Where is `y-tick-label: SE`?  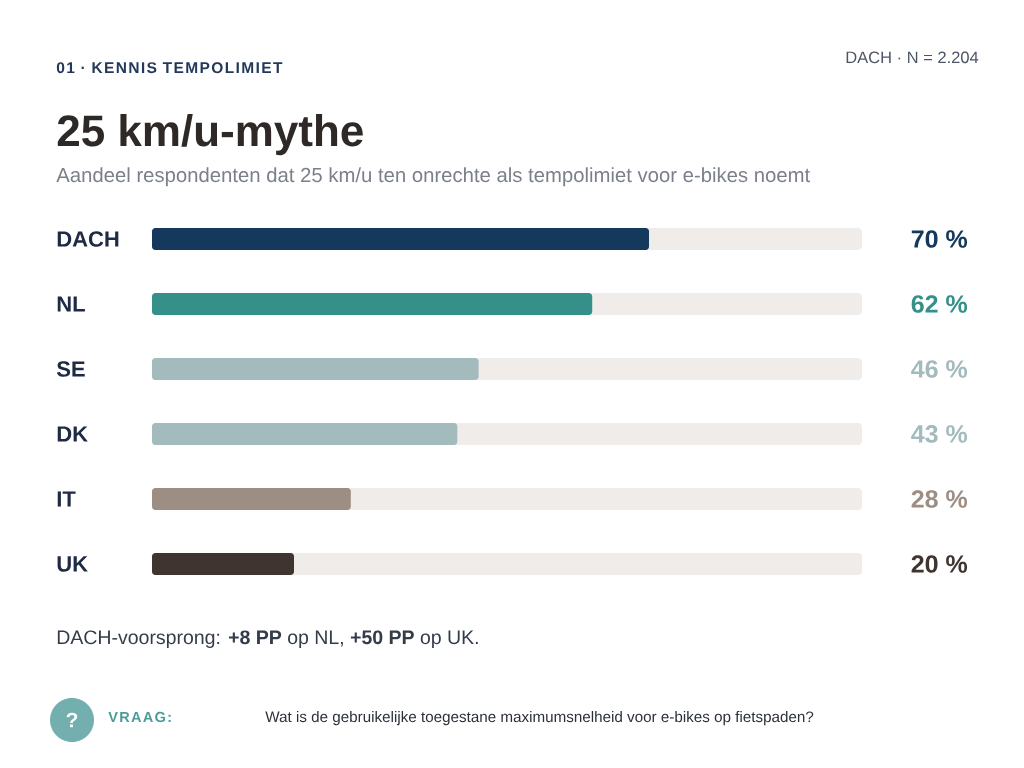 y-tick-label: SE is located at coordinates (70, 369).